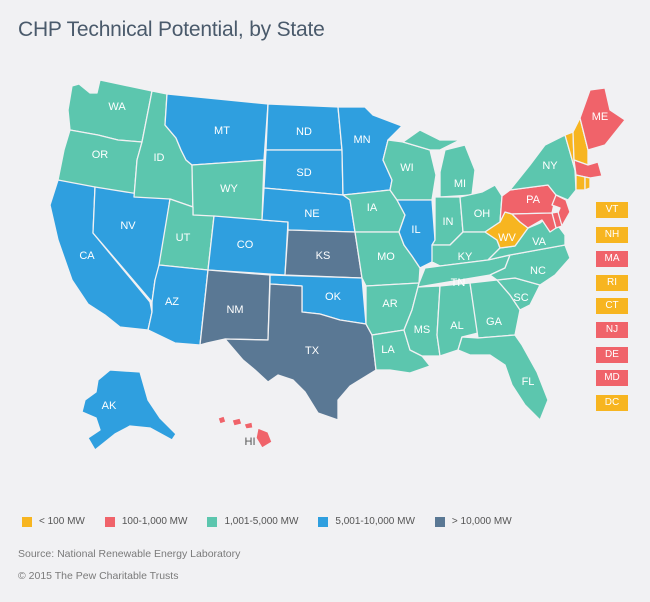  I want to click on state-ak, so click(129, 410).